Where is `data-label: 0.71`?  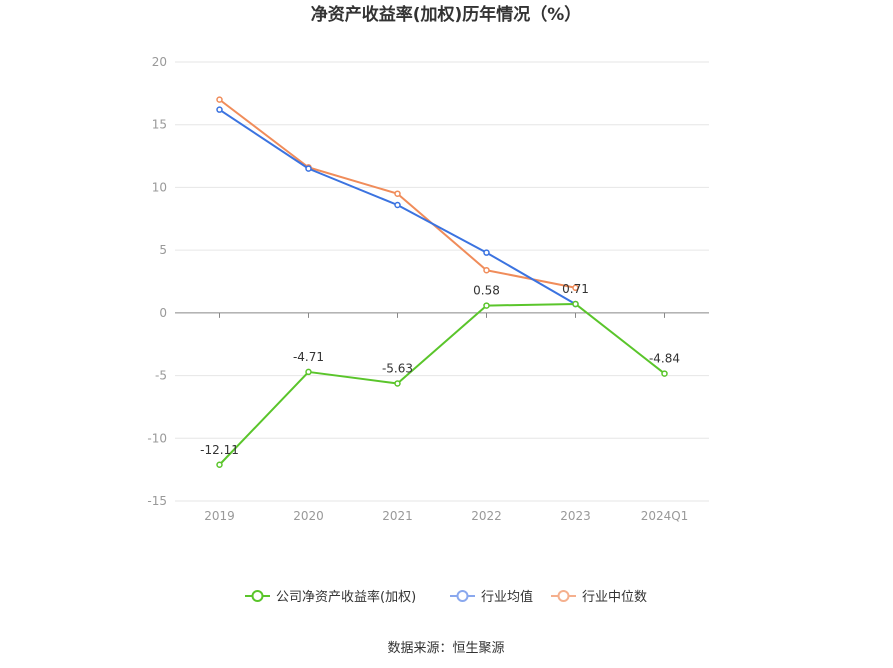
data-label: 0.71 is located at coordinates (575, 289).